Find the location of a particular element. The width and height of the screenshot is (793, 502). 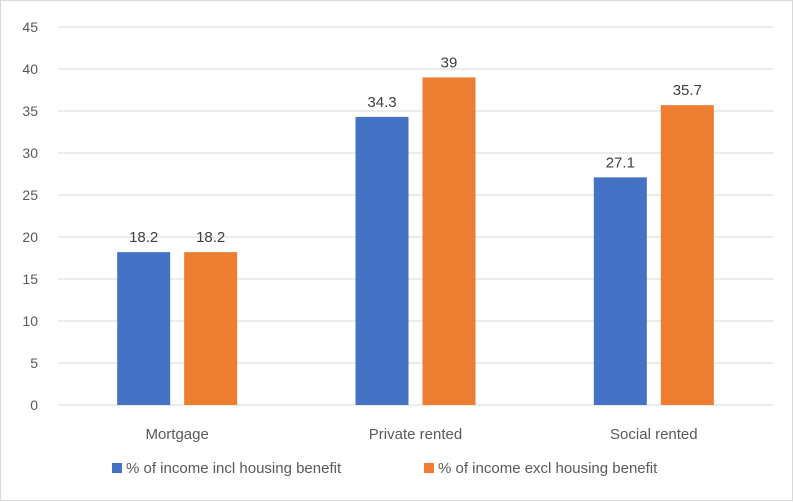

y-axis-ticks: 0 5 10 15 20 25 30 35 40 45 is located at coordinates (30, 216).